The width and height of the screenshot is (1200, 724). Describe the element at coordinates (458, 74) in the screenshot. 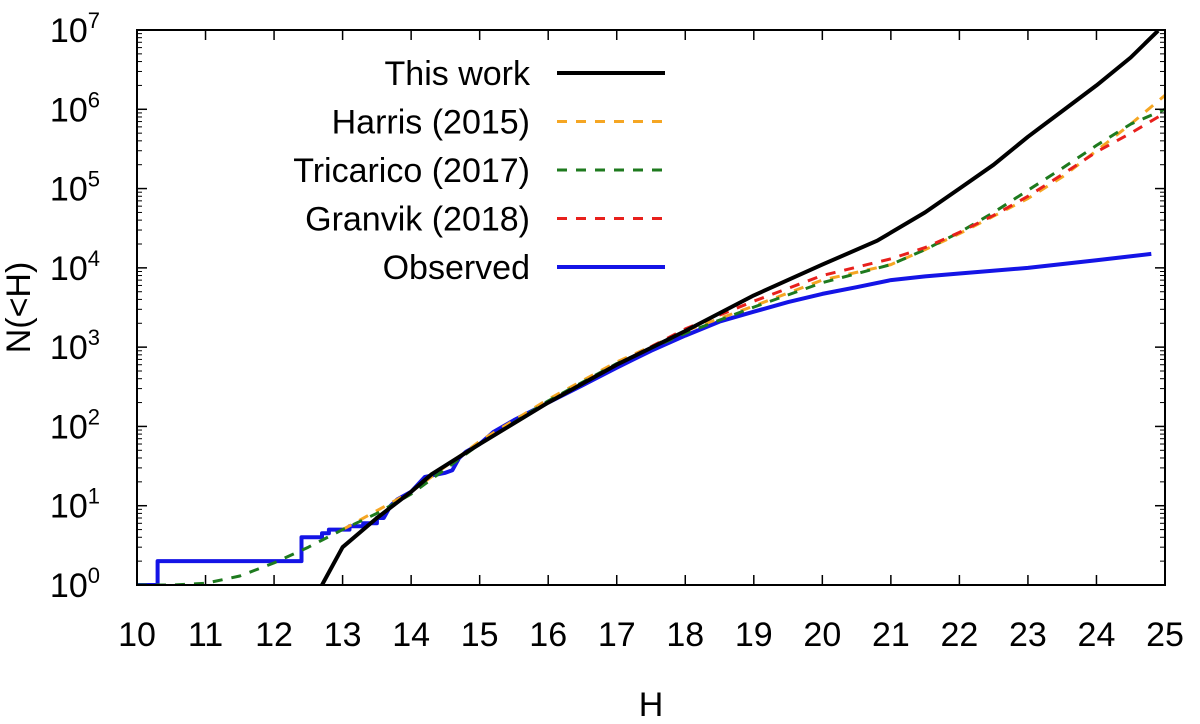

I see `legend-label-0: This work` at that location.